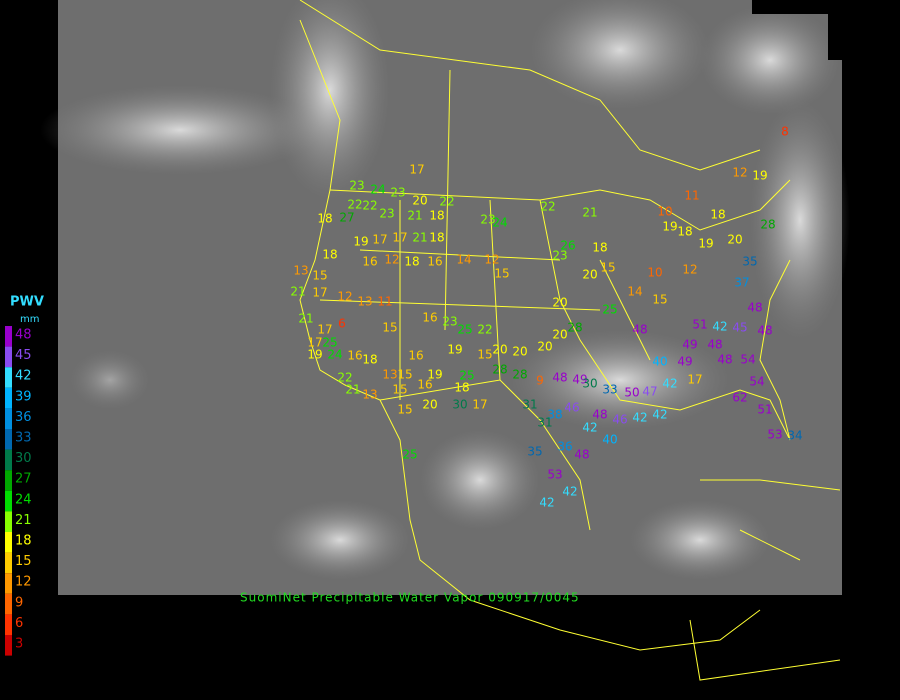  Describe the element at coordinates (609, 440) in the screenshot. I see `station-value: 40` at that location.